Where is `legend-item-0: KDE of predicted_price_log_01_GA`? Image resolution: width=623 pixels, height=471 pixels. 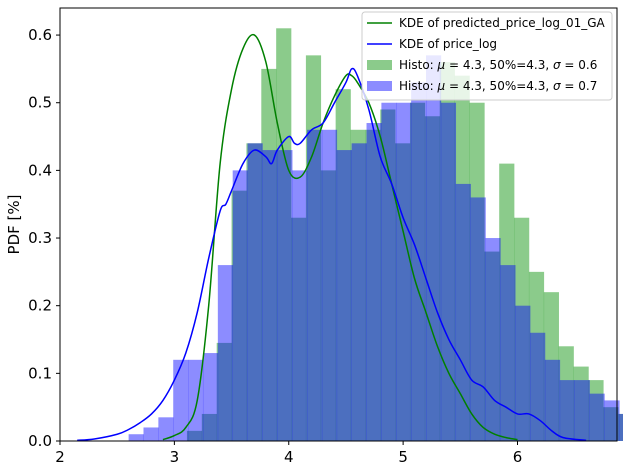
legend-item-0: KDE of predicted_price_log_01_GA is located at coordinates (486, 23).